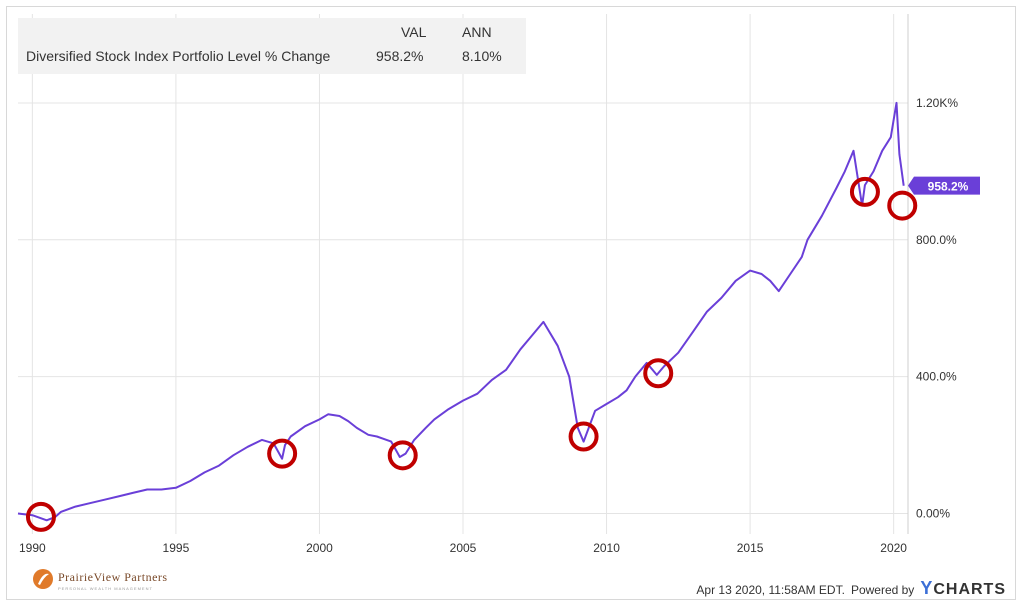  Describe the element at coordinates (463, 548) in the screenshot. I see `x-tick-label: 2005` at that location.